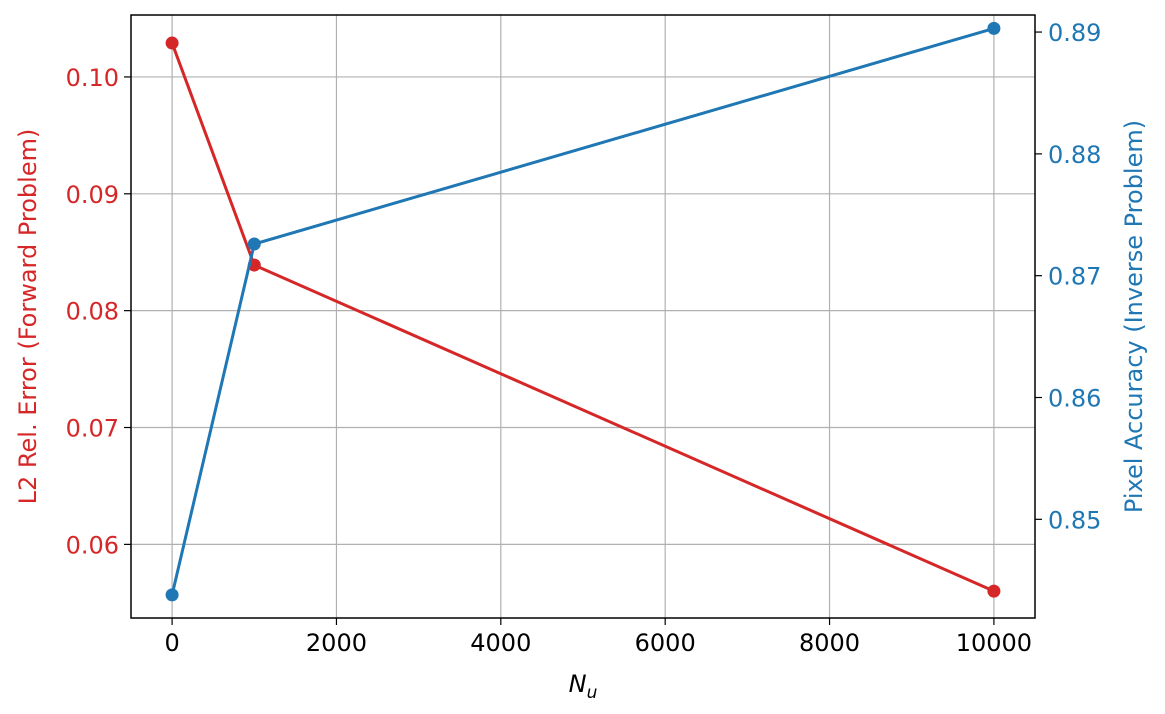 This screenshot has width=1165, height=714. I want to click on x-tick-label: 6000, so click(665, 643).